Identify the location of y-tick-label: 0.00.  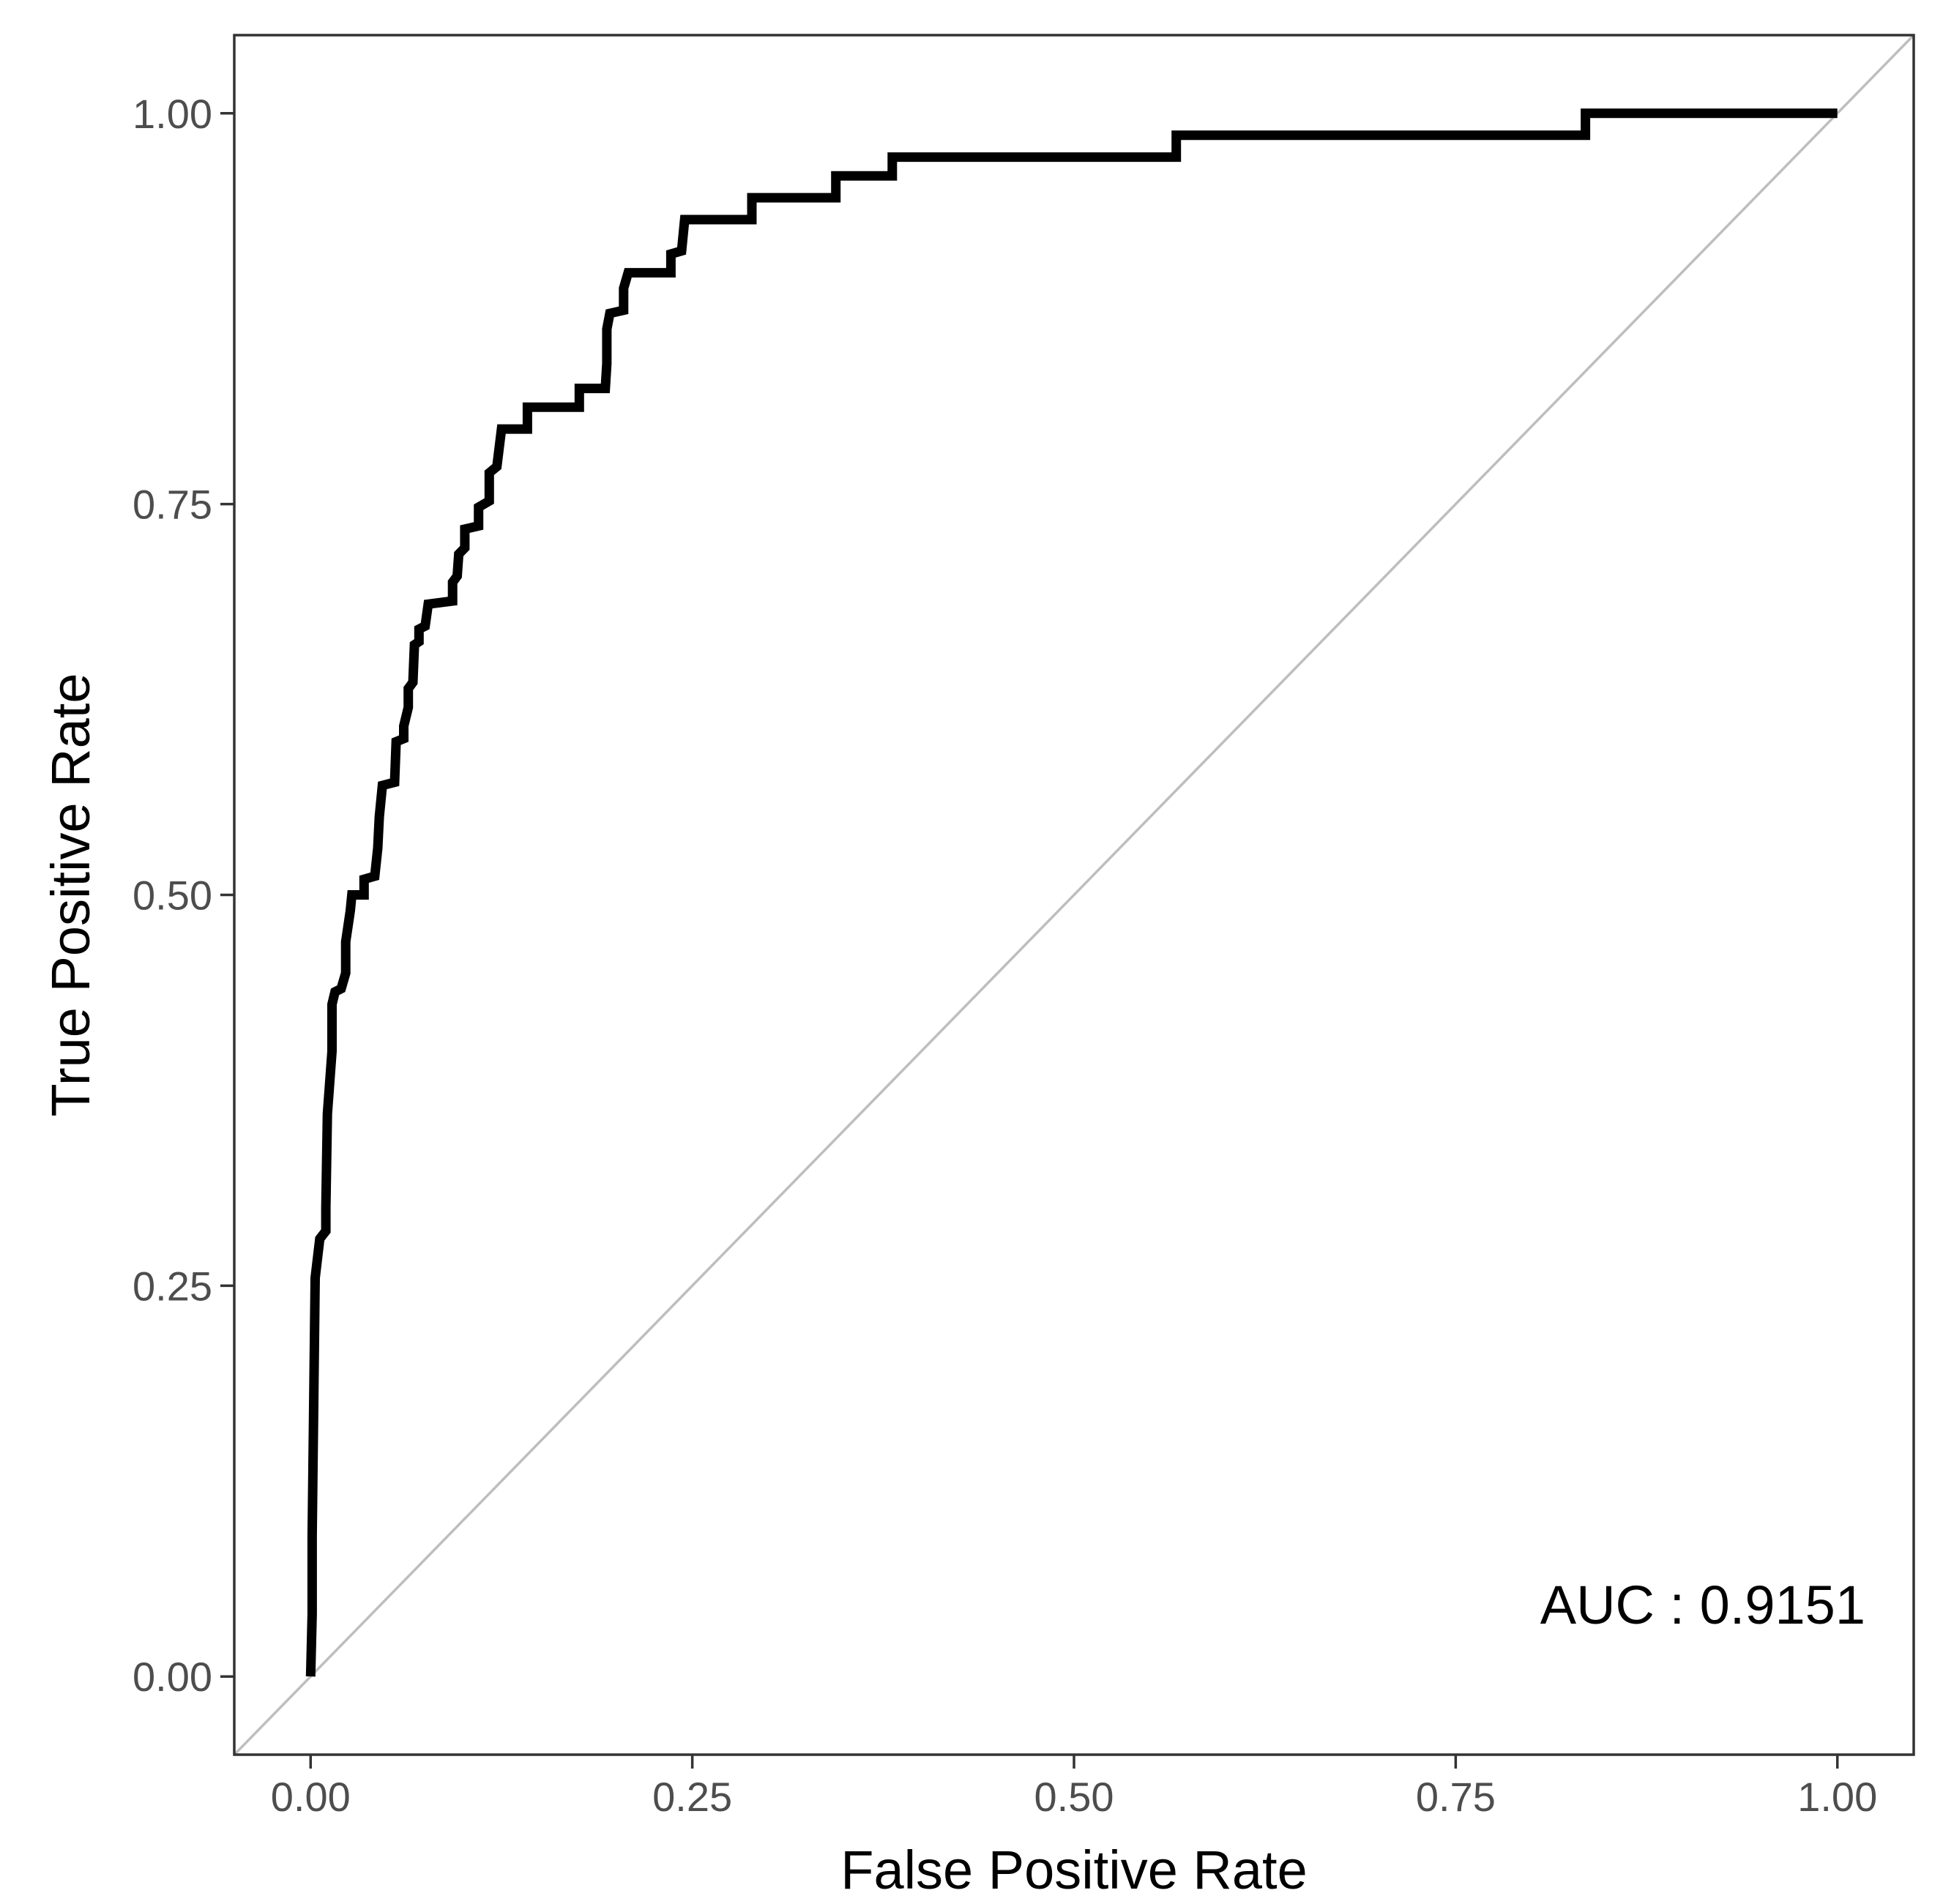
(172, 1677).